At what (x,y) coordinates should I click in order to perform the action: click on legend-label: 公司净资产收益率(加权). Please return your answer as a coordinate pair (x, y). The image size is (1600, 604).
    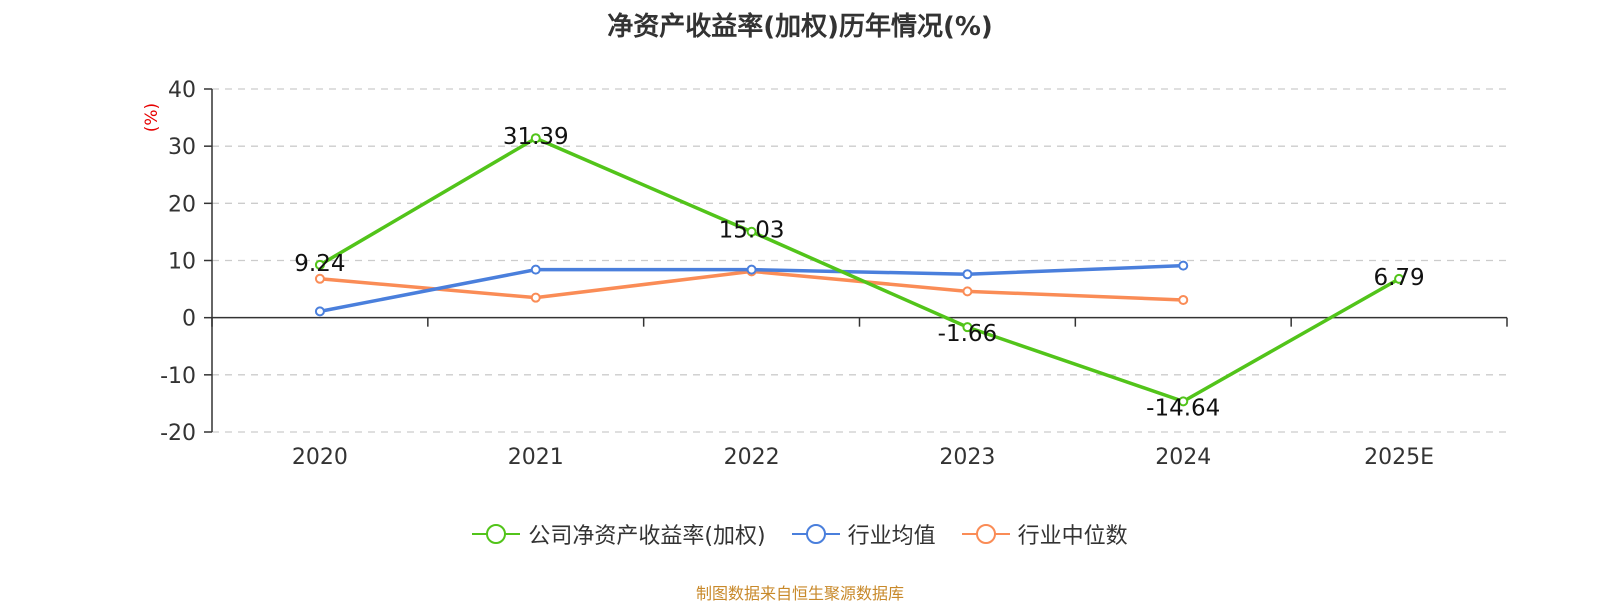
    Looking at the image, I should click on (647, 536).